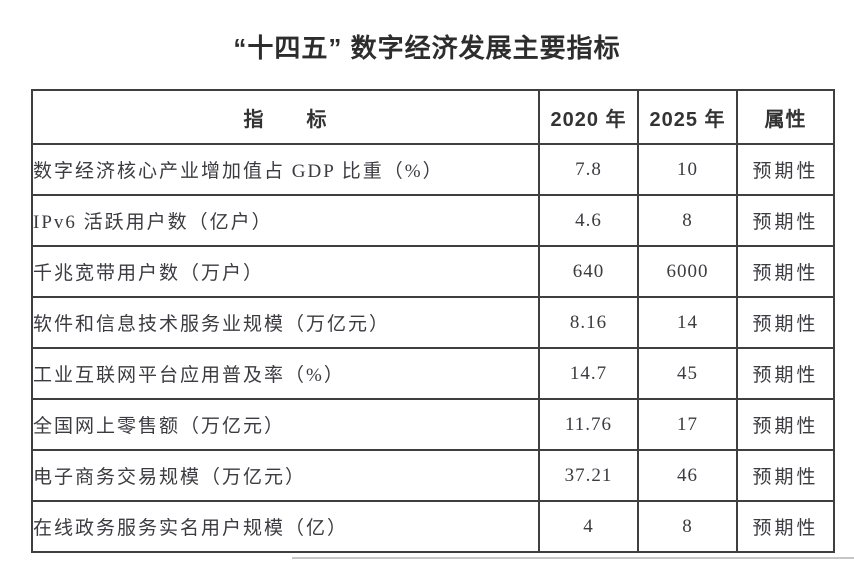 The image size is (854, 565). I want to click on page-title: “十四五” 数字经济发展主要指标, so click(427, 48).